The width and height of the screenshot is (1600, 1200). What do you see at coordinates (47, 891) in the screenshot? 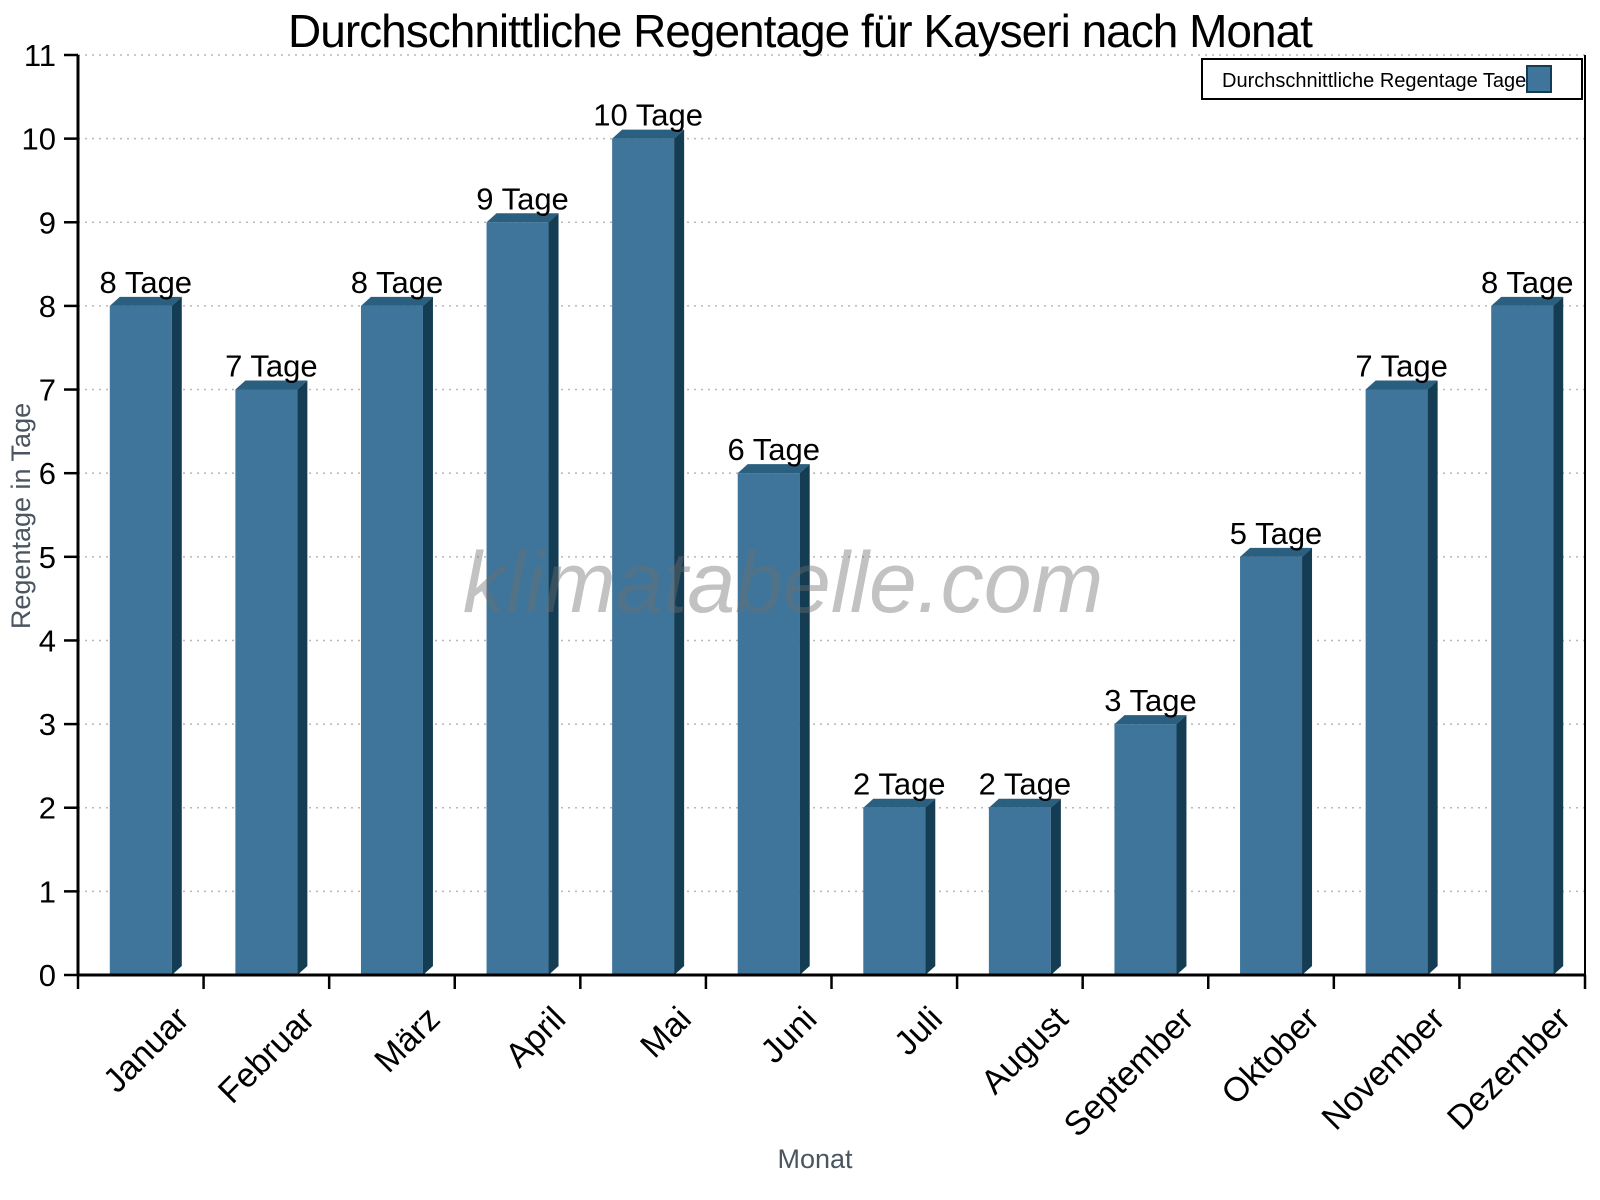
I see `y-tick-label-1: 1` at bounding box center [47, 891].